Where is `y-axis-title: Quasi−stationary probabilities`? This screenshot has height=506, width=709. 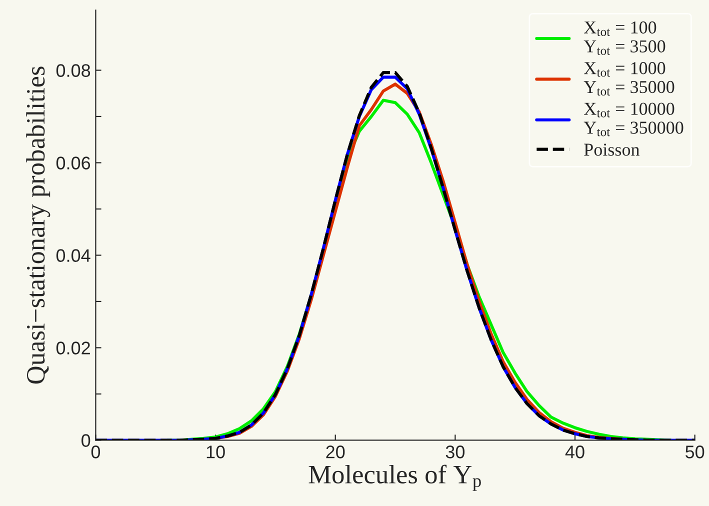
y-axis-title: Quasi−stationary probabilities is located at coordinates (38, 225).